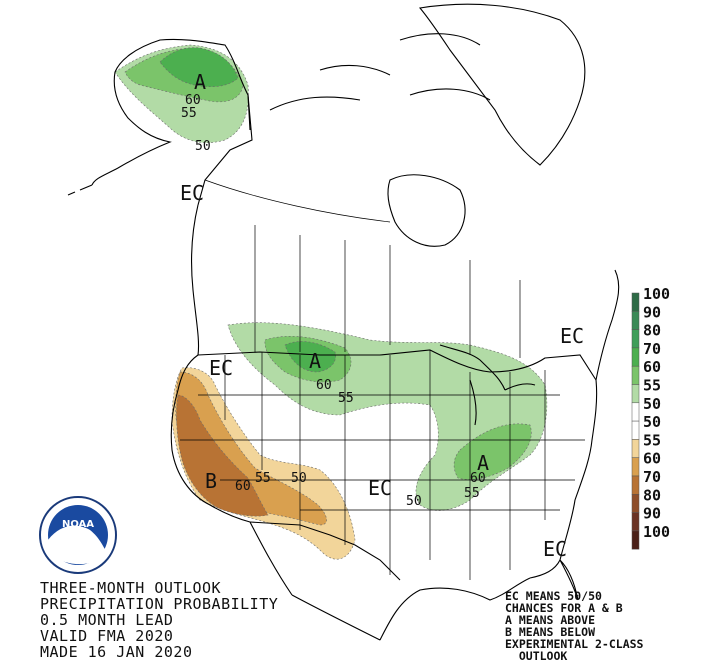 This screenshot has width=719, height=668. I want to click on southwest-below-70-region, so click(222, 455).